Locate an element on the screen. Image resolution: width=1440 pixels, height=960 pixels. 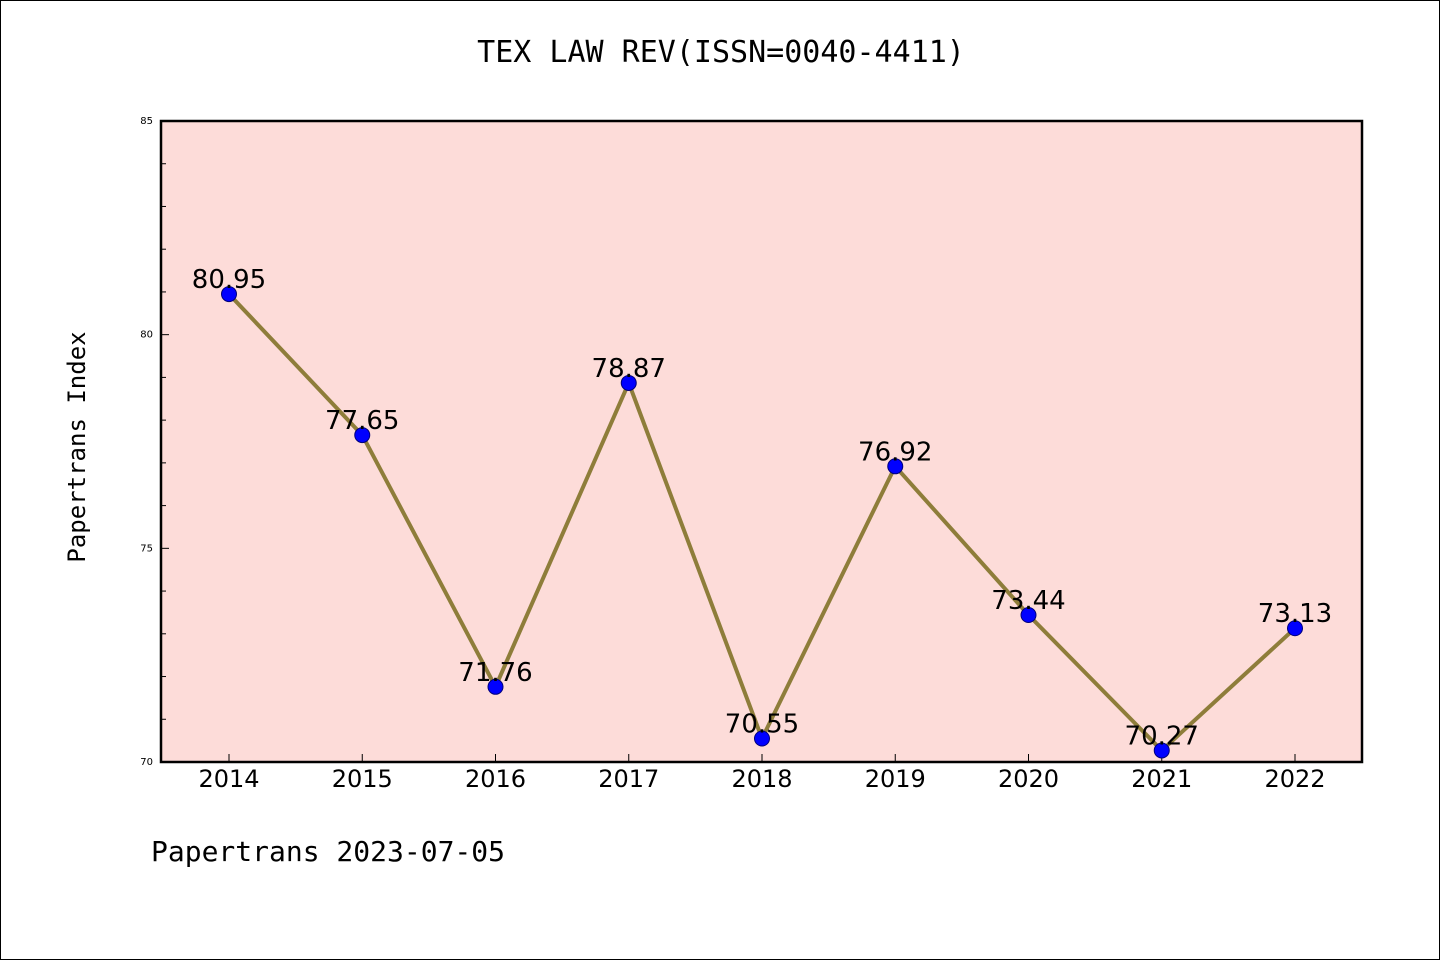
data-label: 73.44 is located at coordinates (1028, 601).